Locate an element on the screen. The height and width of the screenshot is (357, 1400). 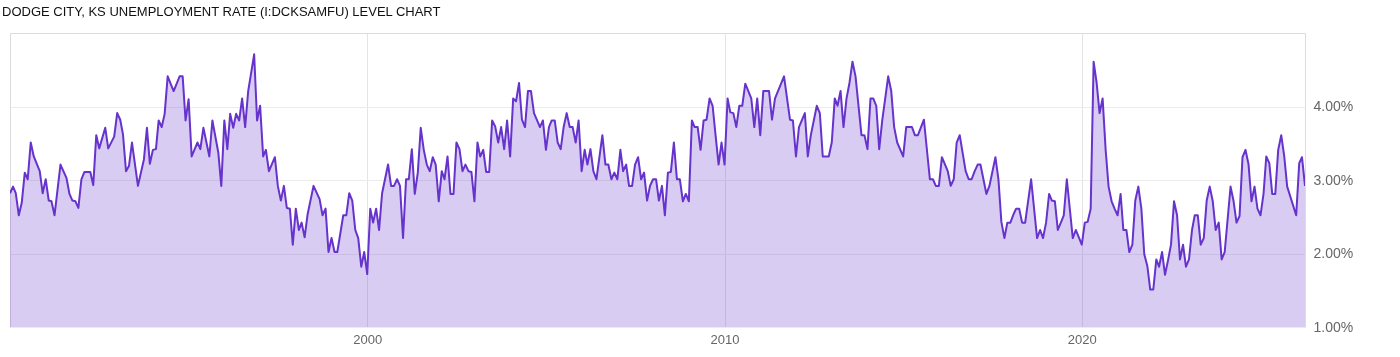
x-tick-label: 2000 is located at coordinates (368, 339).